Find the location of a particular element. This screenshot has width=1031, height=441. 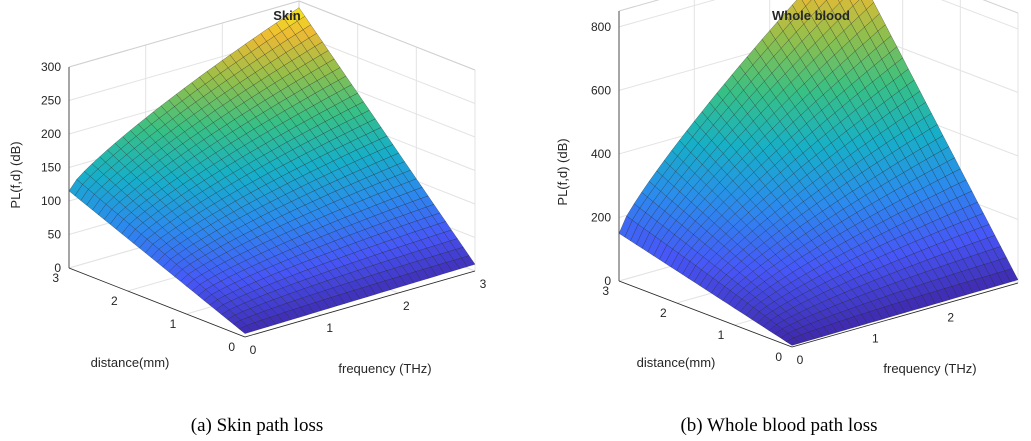

z-tick-label: 50 is located at coordinates (55, 235).